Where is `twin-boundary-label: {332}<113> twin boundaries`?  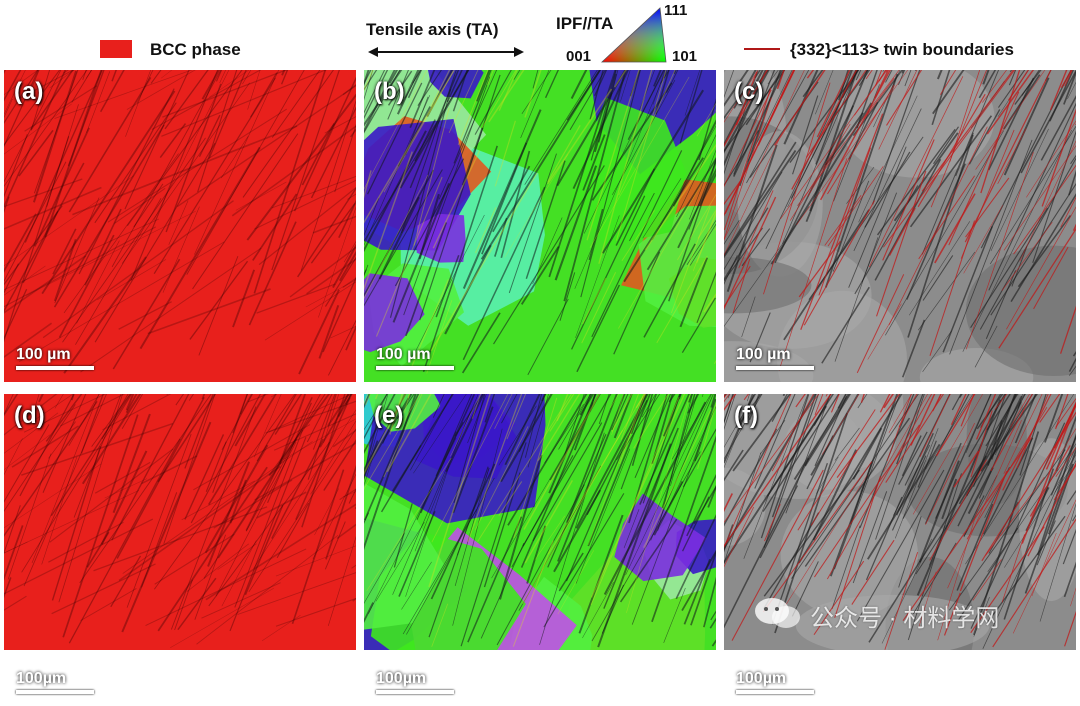
twin-boundary-label: {332}<113> twin boundaries is located at coordinates (902, 50).